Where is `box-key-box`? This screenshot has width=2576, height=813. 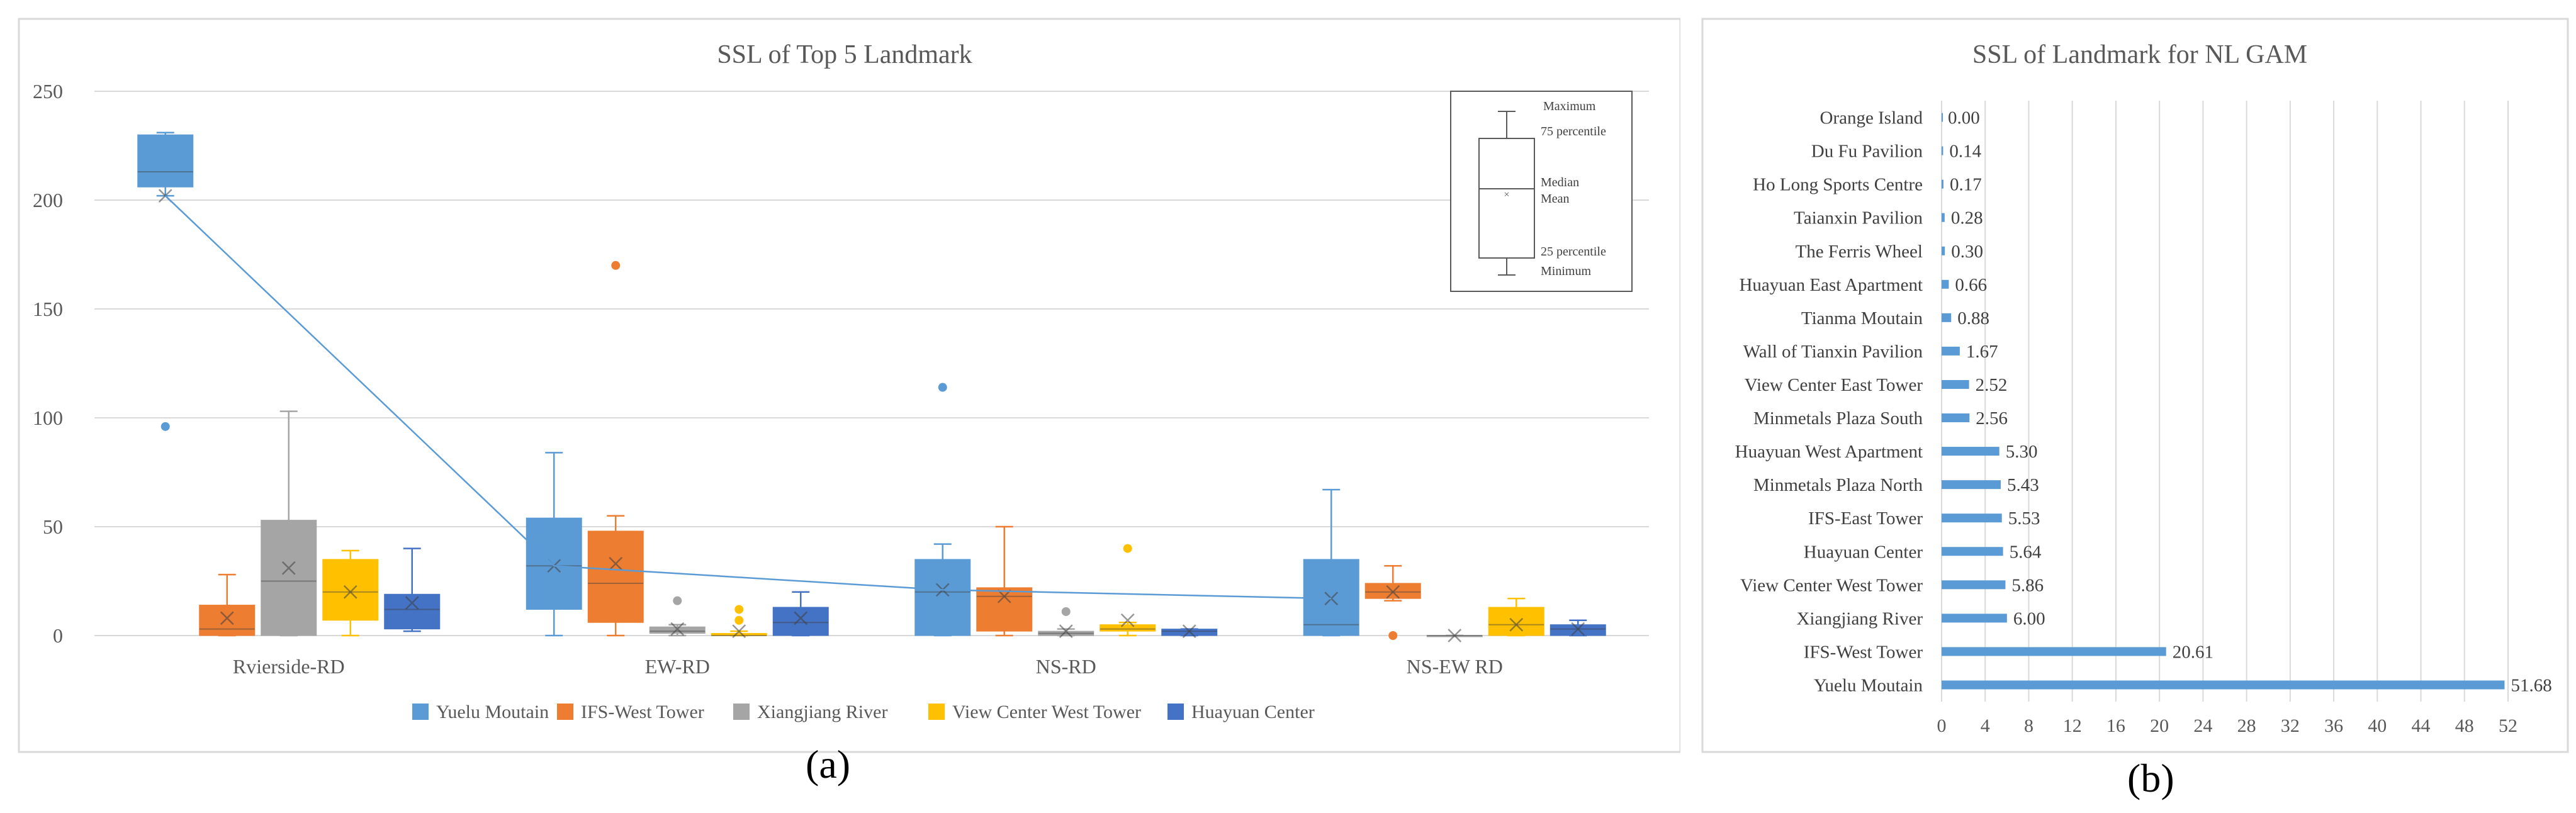
box-key-box is located at coordinates (1506, 199).